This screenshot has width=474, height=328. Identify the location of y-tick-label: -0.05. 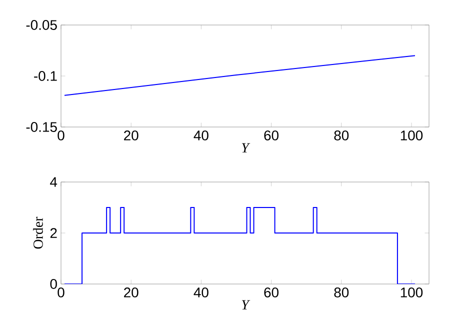
(41, 25).